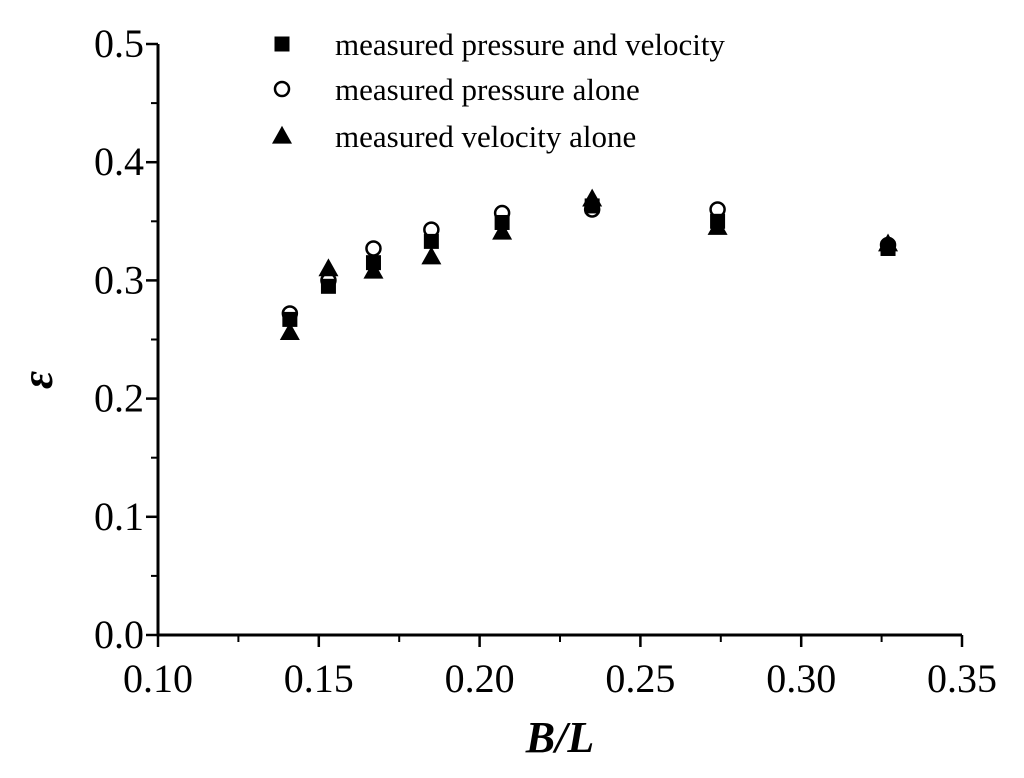 Image resolution: width=1024 pixels, height=778 pixels. I want to click on x-tick-label: 0.15, so click(319, 678).